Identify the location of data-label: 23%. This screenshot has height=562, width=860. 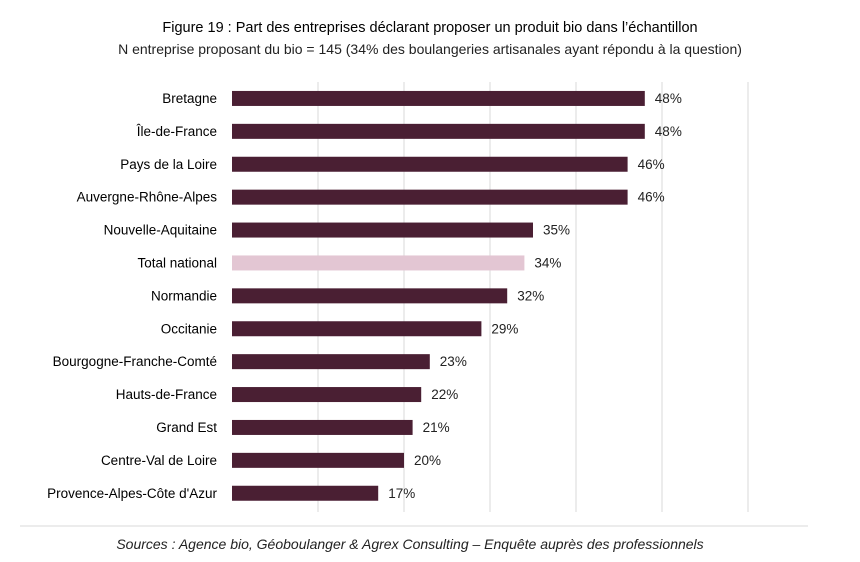
(453, 361).